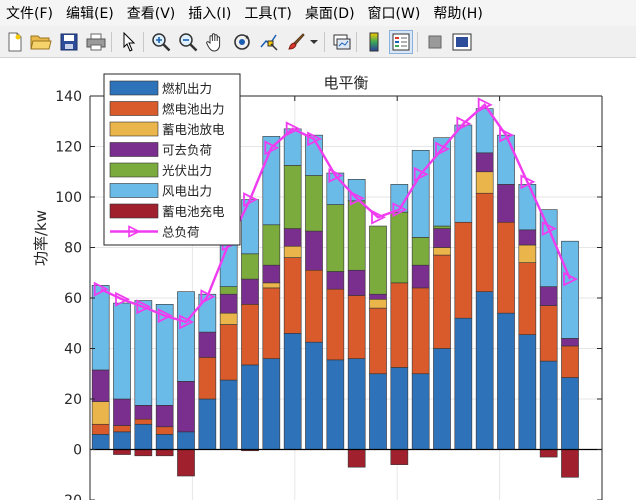 The width and height of the screenshot is (636, 500). Describe the element at coordinates (15, 42) in the screenshot. I see `new-file-icon` at that location.